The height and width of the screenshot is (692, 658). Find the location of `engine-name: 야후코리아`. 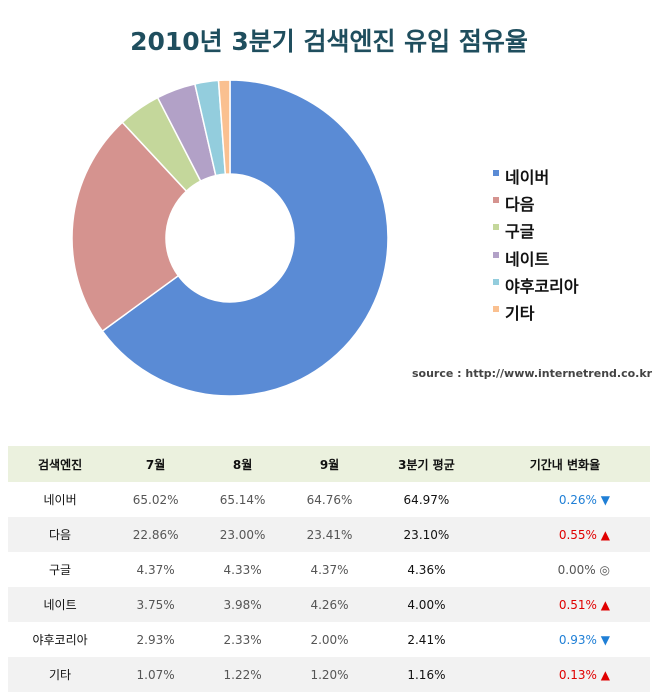

engine-name: 야후코리아 is located at coordinates (60, 640).